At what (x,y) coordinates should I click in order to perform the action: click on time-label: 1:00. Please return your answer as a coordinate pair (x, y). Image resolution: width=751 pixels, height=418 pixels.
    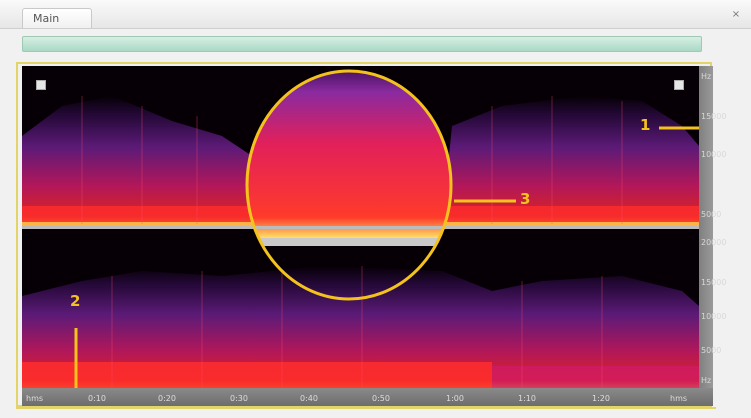
    Looking at the image, I should click on (455, 398).